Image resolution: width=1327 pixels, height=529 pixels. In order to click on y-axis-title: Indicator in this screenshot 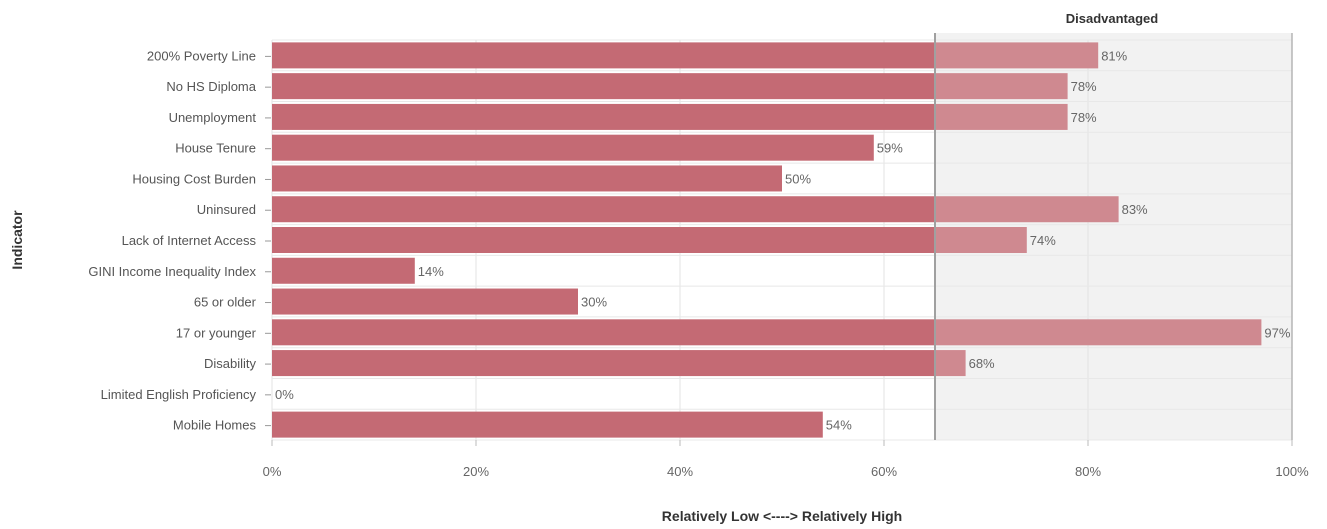, I will do `click(17, 240)`.